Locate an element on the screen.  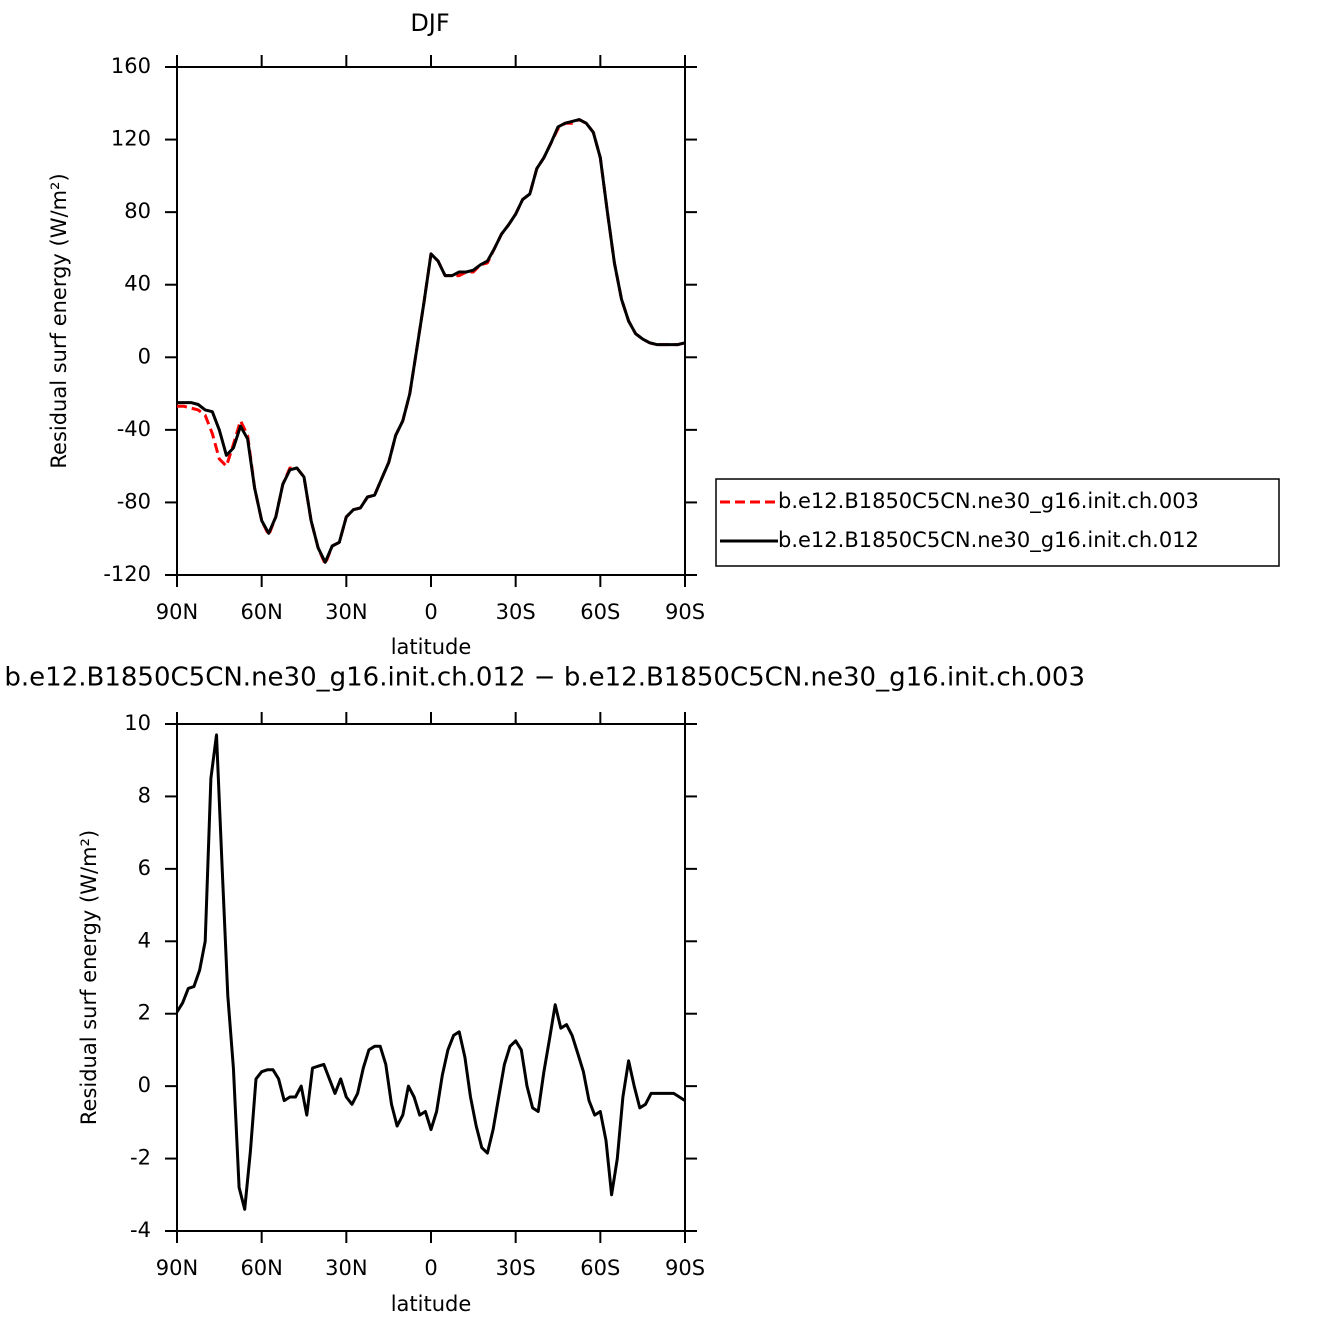
y-tick-label: 80 is located at coordinates (137, 211).